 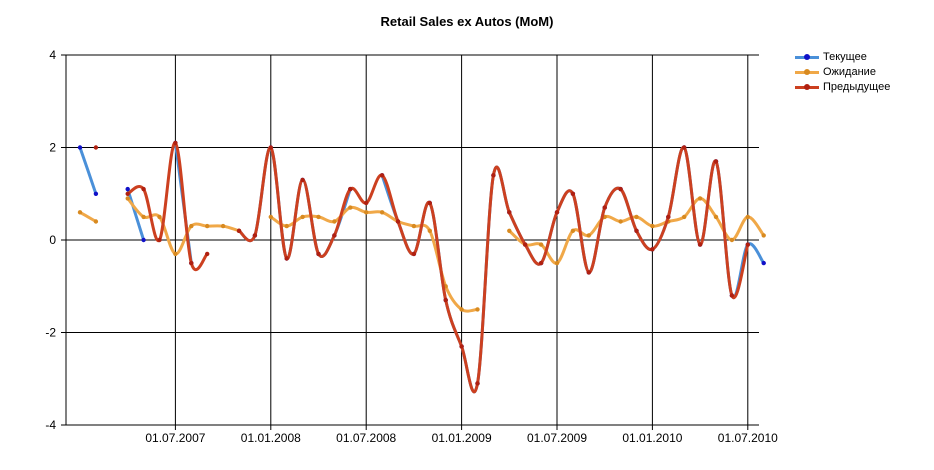 I want to click on legend: Текущее Ожидание Предыдущее, so click(x=842, y=71).